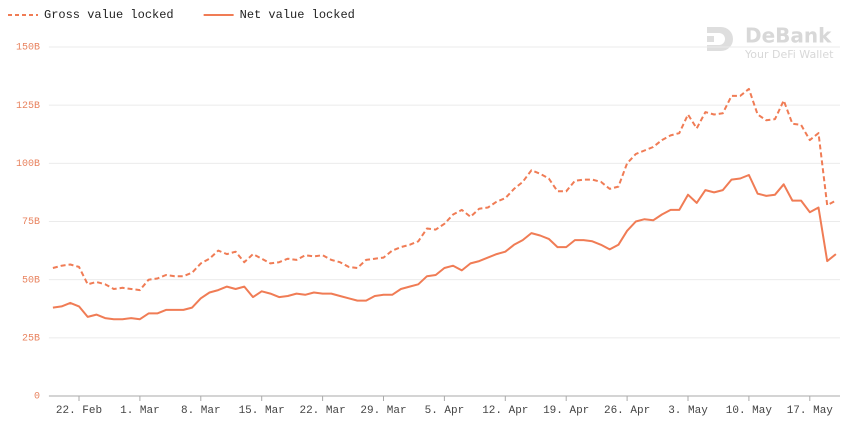  I want to click on x-tick-label: 22. Mar, so click(322, 411).